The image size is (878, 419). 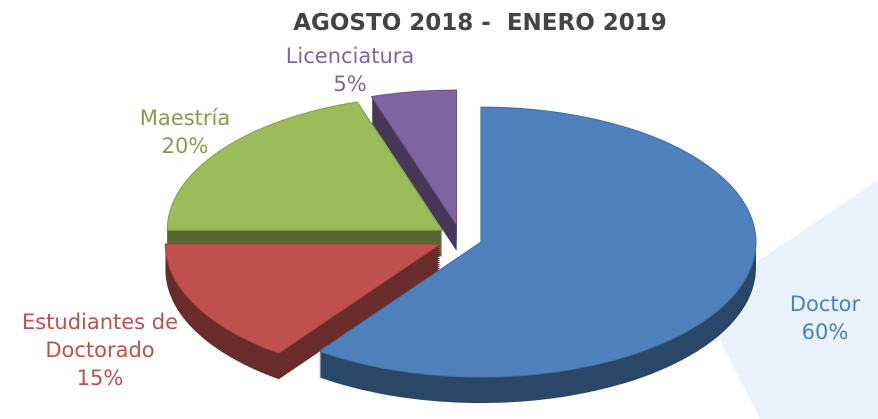 What do you see at coordinates (350, 84) in the screenshot?
I see `value-label: 5%` at bounding box center [350, 84].